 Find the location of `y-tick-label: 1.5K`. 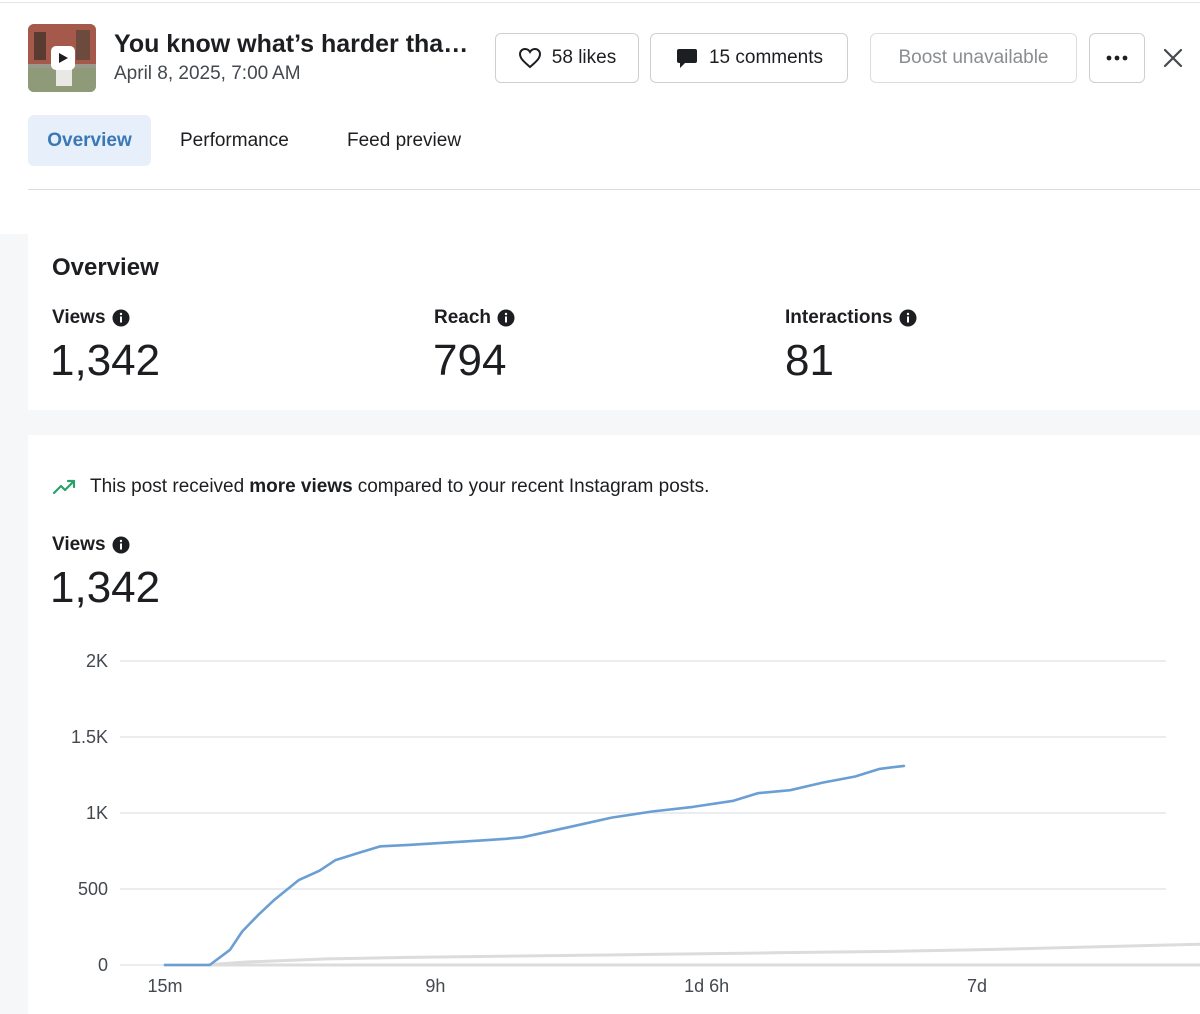

y-tick-label: 1.5K is located at coordinates (89, 737).